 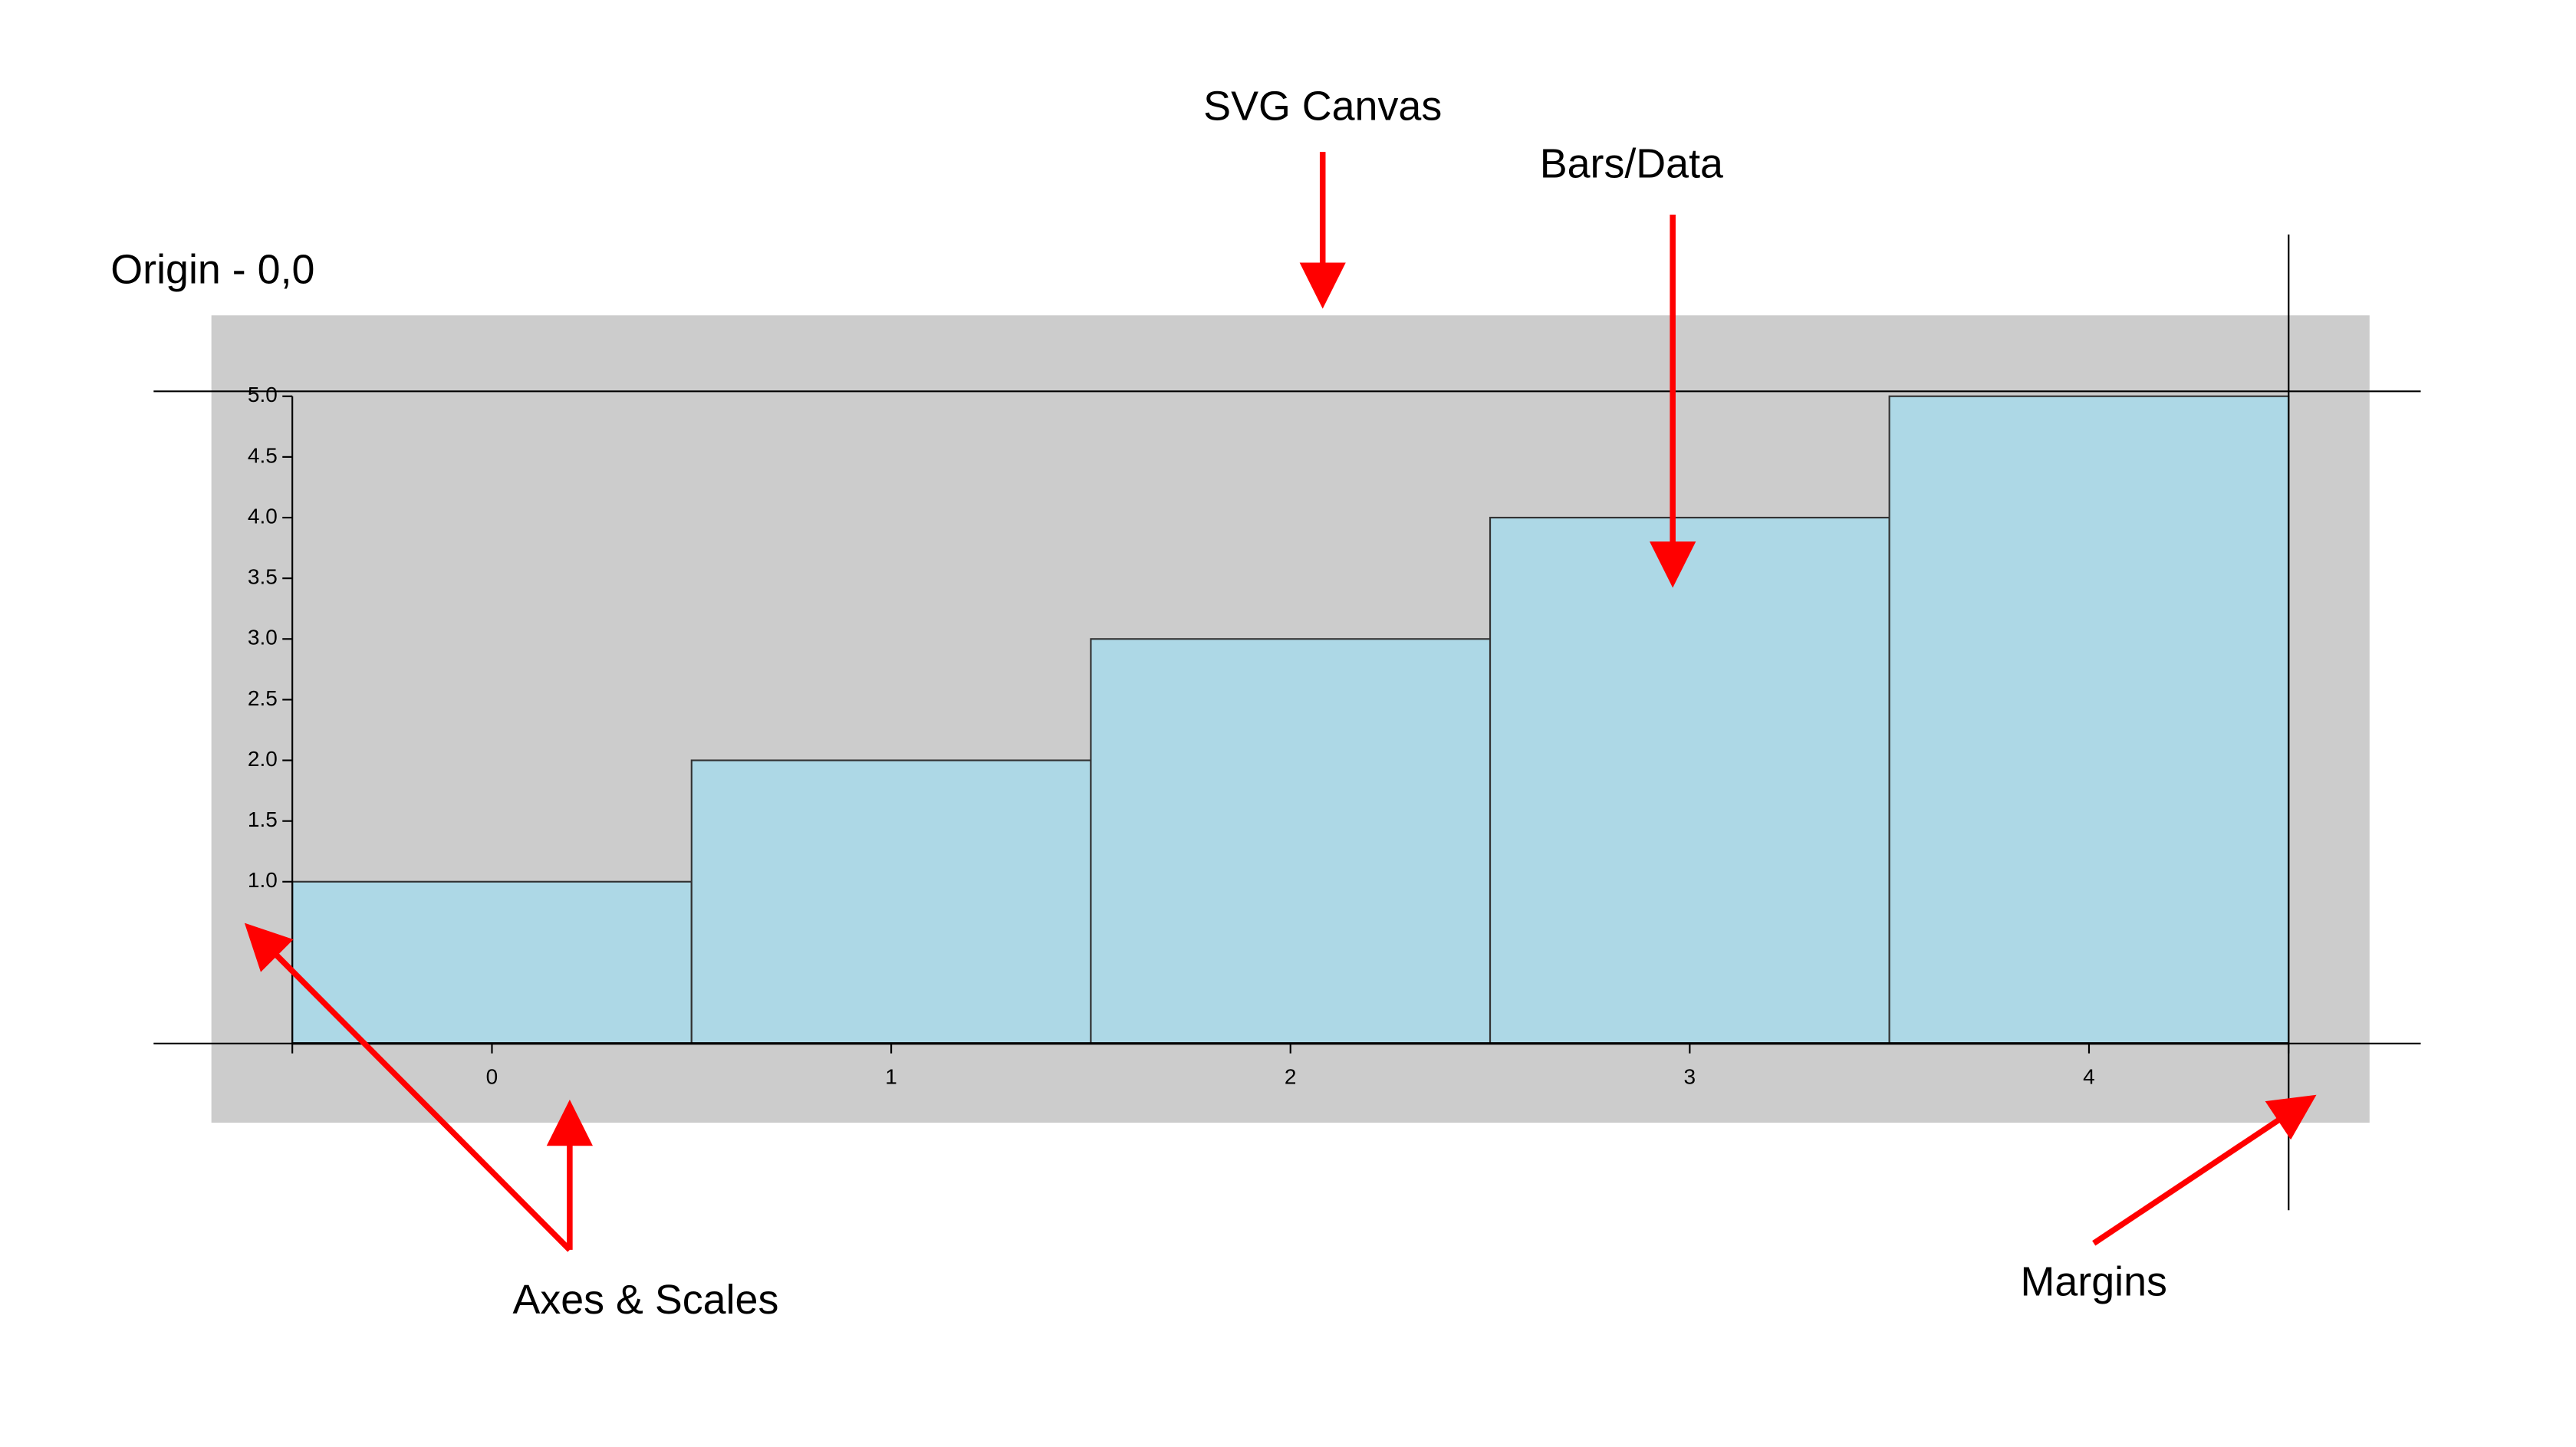 I want to click on x-tick-label: 4, so click(x=2089, y=1076).